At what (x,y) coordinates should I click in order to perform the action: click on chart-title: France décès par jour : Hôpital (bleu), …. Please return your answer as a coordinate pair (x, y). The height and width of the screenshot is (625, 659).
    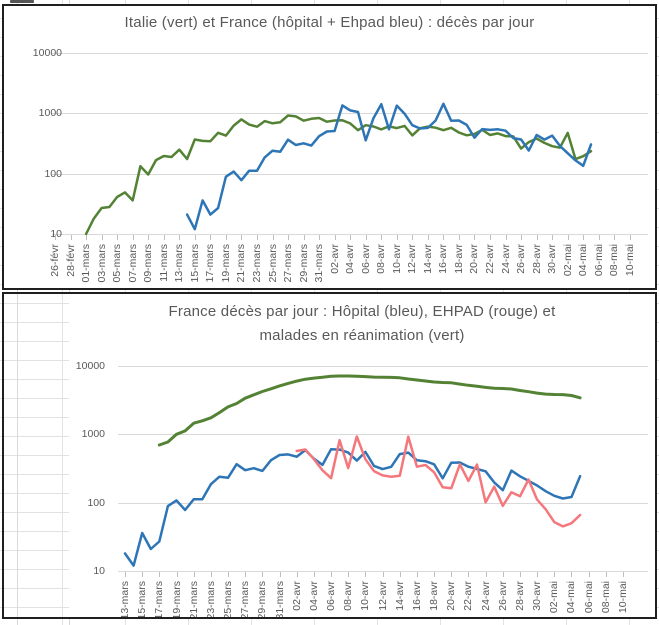
    Looking at the image, I should click on (362, 324).